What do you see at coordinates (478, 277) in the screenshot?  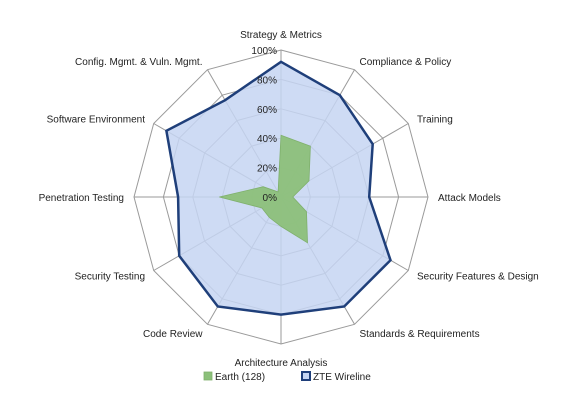 I see `category-label: Security Features & Design` at bounding box center [478, 277].